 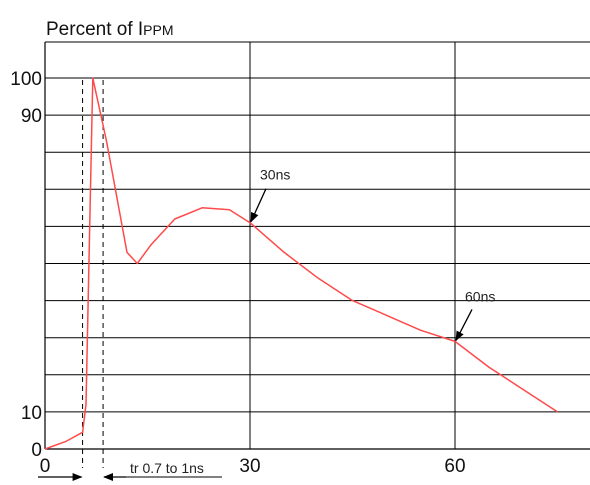 I want to click on chart-title: Percent of IPPM, so click(x=110, y=29).